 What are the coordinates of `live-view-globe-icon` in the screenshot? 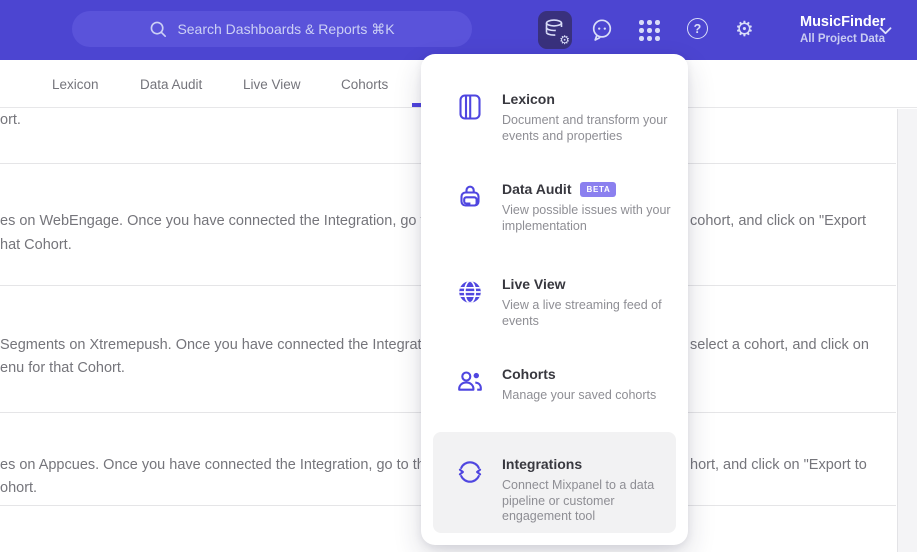 It's located at (470, 292).